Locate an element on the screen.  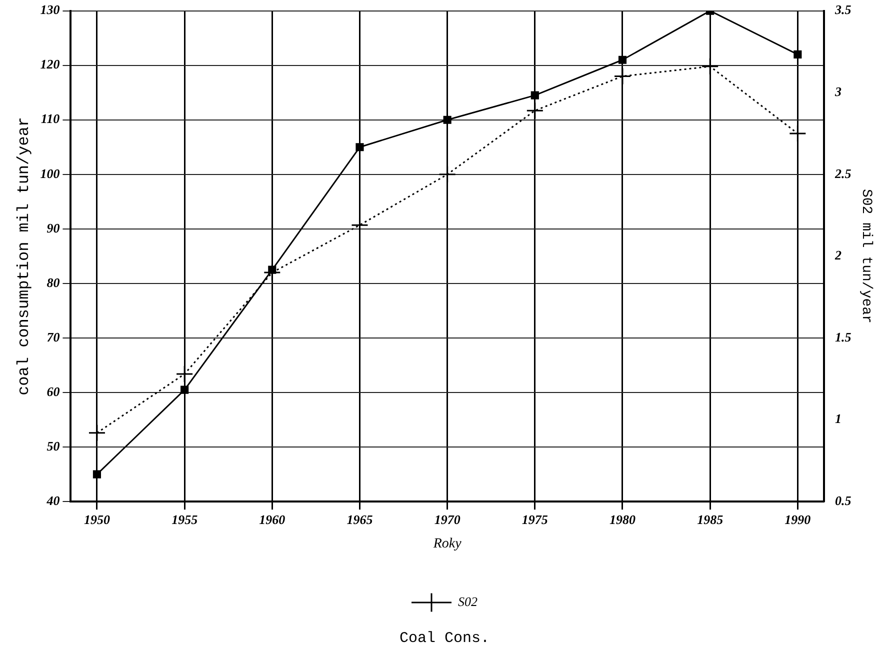
x-tick-label: 1975 is located at coordinates (535, 519).